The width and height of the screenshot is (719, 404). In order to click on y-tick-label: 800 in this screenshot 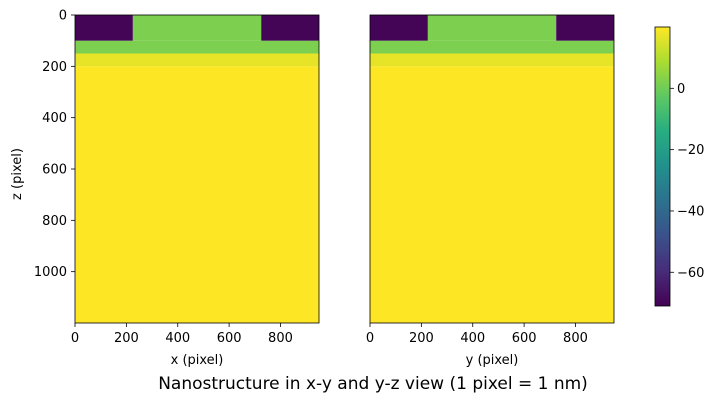, I will do `click(54, 221)`.